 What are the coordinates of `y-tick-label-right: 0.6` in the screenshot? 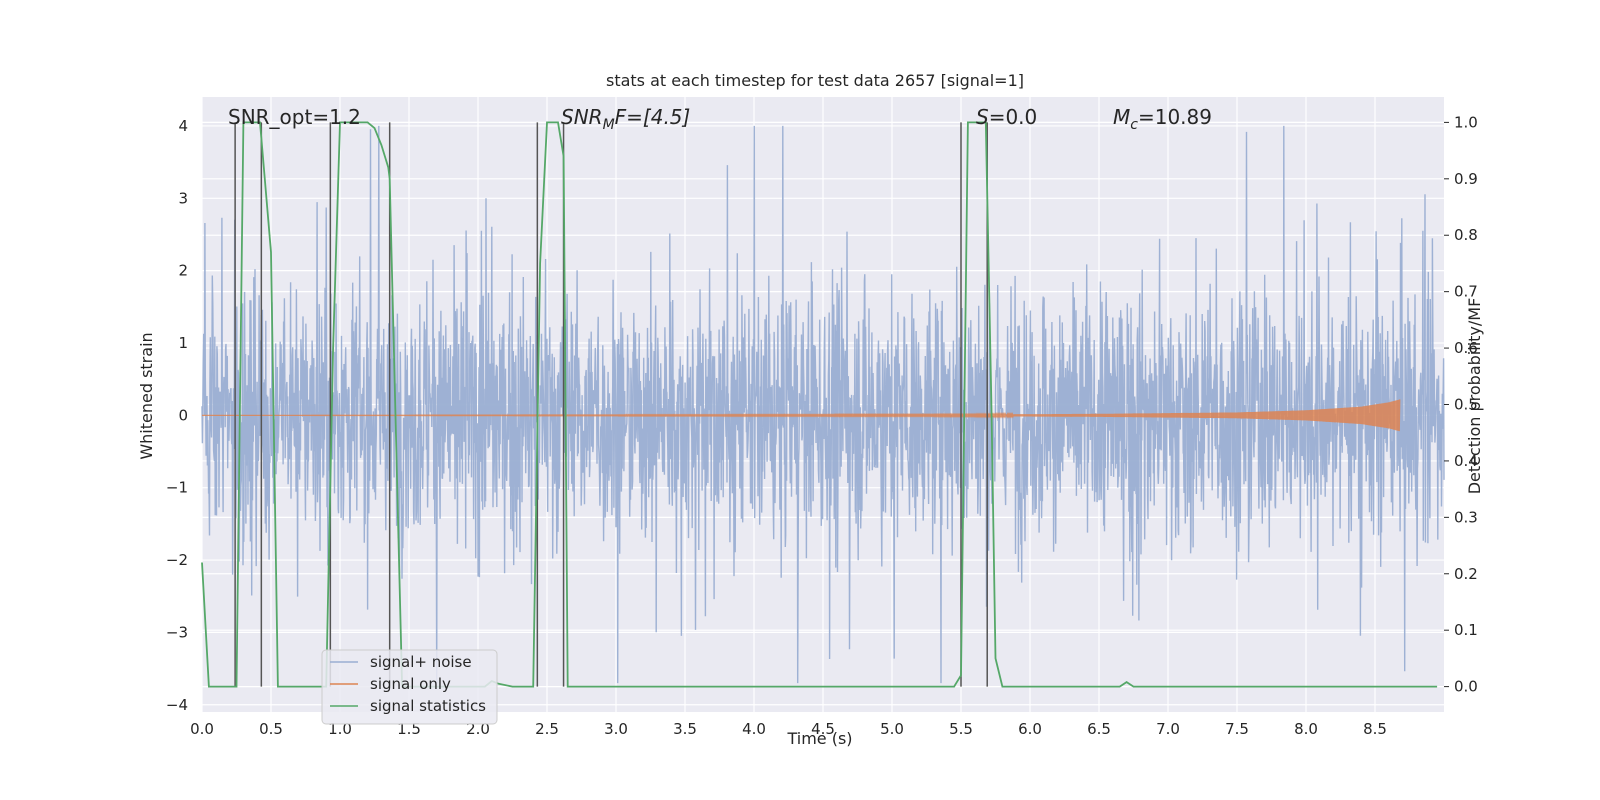 It's located at (1466, 348).